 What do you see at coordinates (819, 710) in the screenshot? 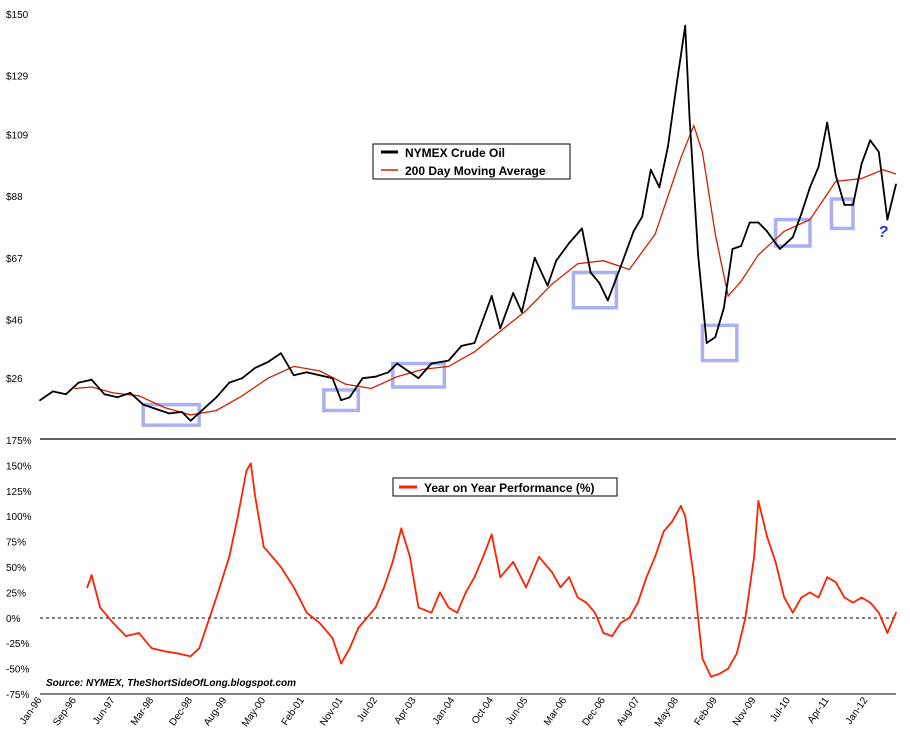
I see `x-tick-label: Apr-11` at bounding box center [819, 710].